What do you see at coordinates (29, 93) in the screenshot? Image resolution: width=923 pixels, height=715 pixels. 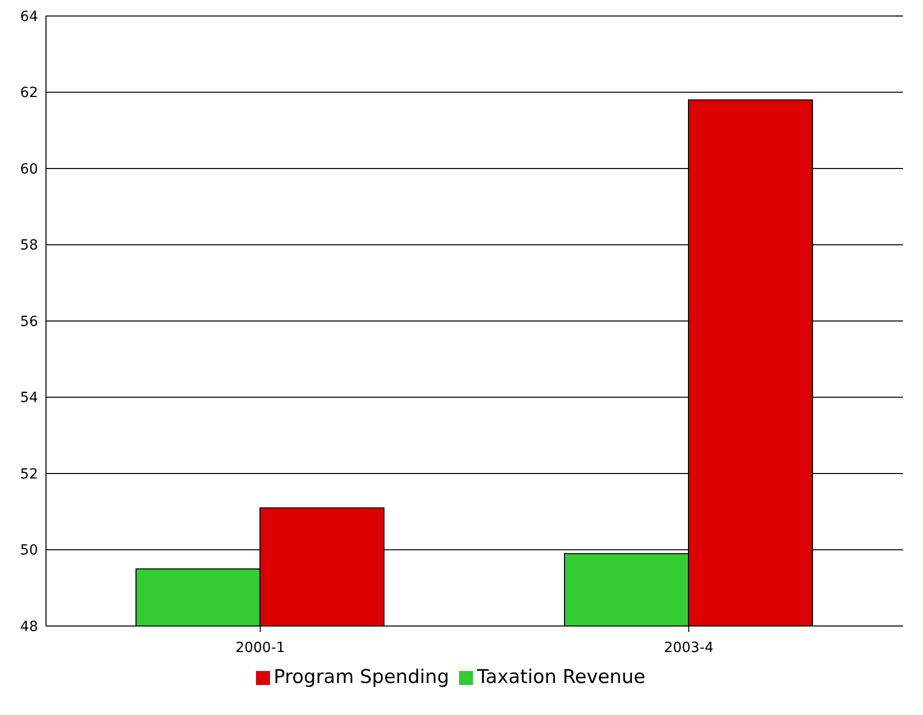 I see `y-tick-label: 62` at bounding box center [29, 93].